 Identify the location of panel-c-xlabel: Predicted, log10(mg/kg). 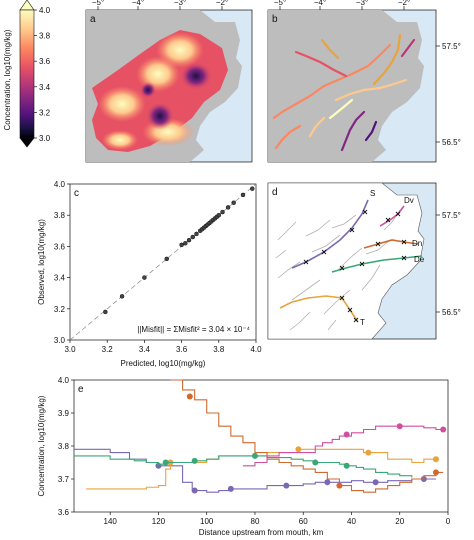
(163, 363).